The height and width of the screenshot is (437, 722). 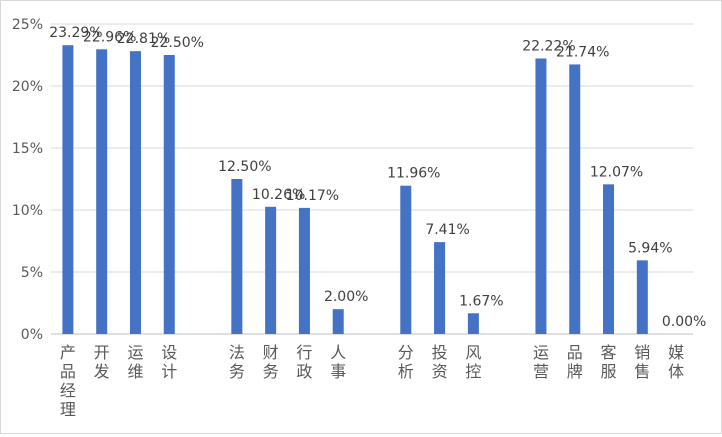 I want to click on x-tick-label: 品牌, so click(x=575, y=362).